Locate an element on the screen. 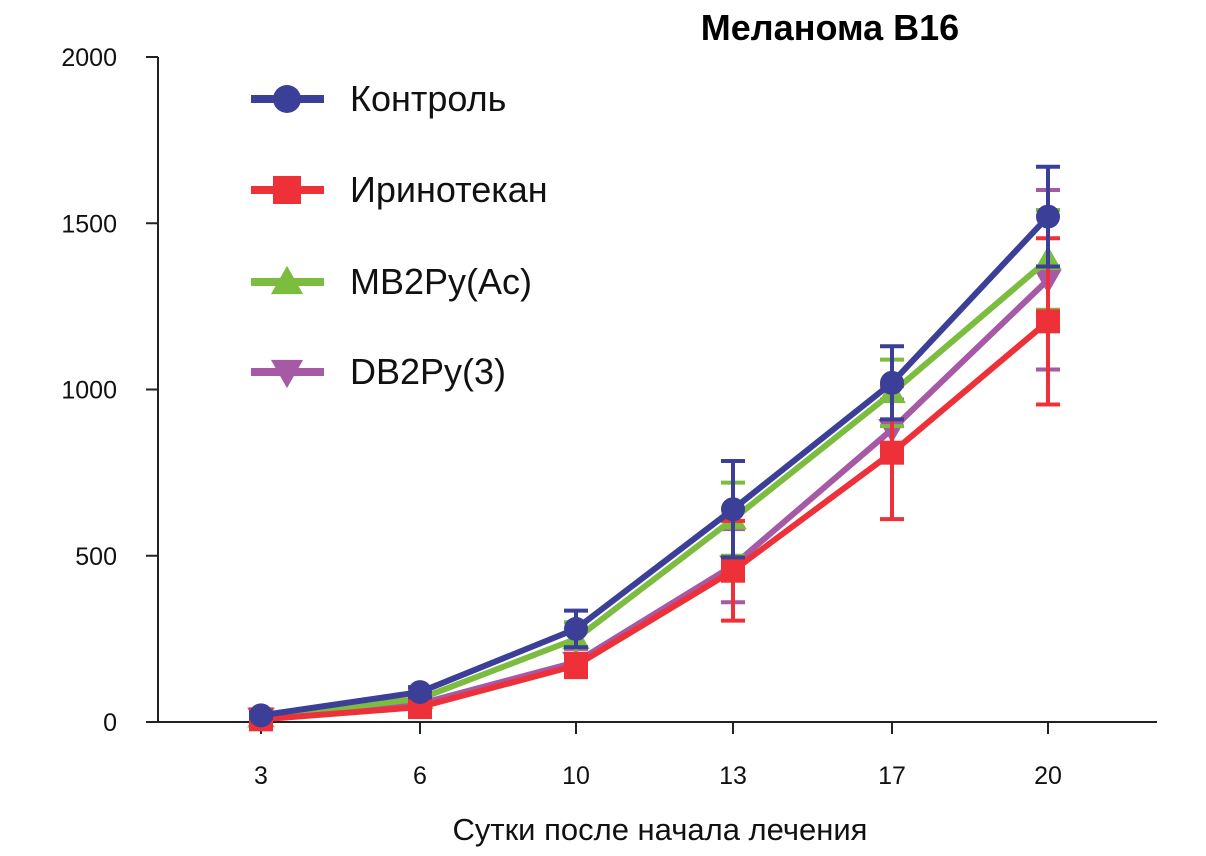 The width and height of the screenshot is (1206, 856). legend-item-series-0: Контроль is located at coordinates (378, 98).